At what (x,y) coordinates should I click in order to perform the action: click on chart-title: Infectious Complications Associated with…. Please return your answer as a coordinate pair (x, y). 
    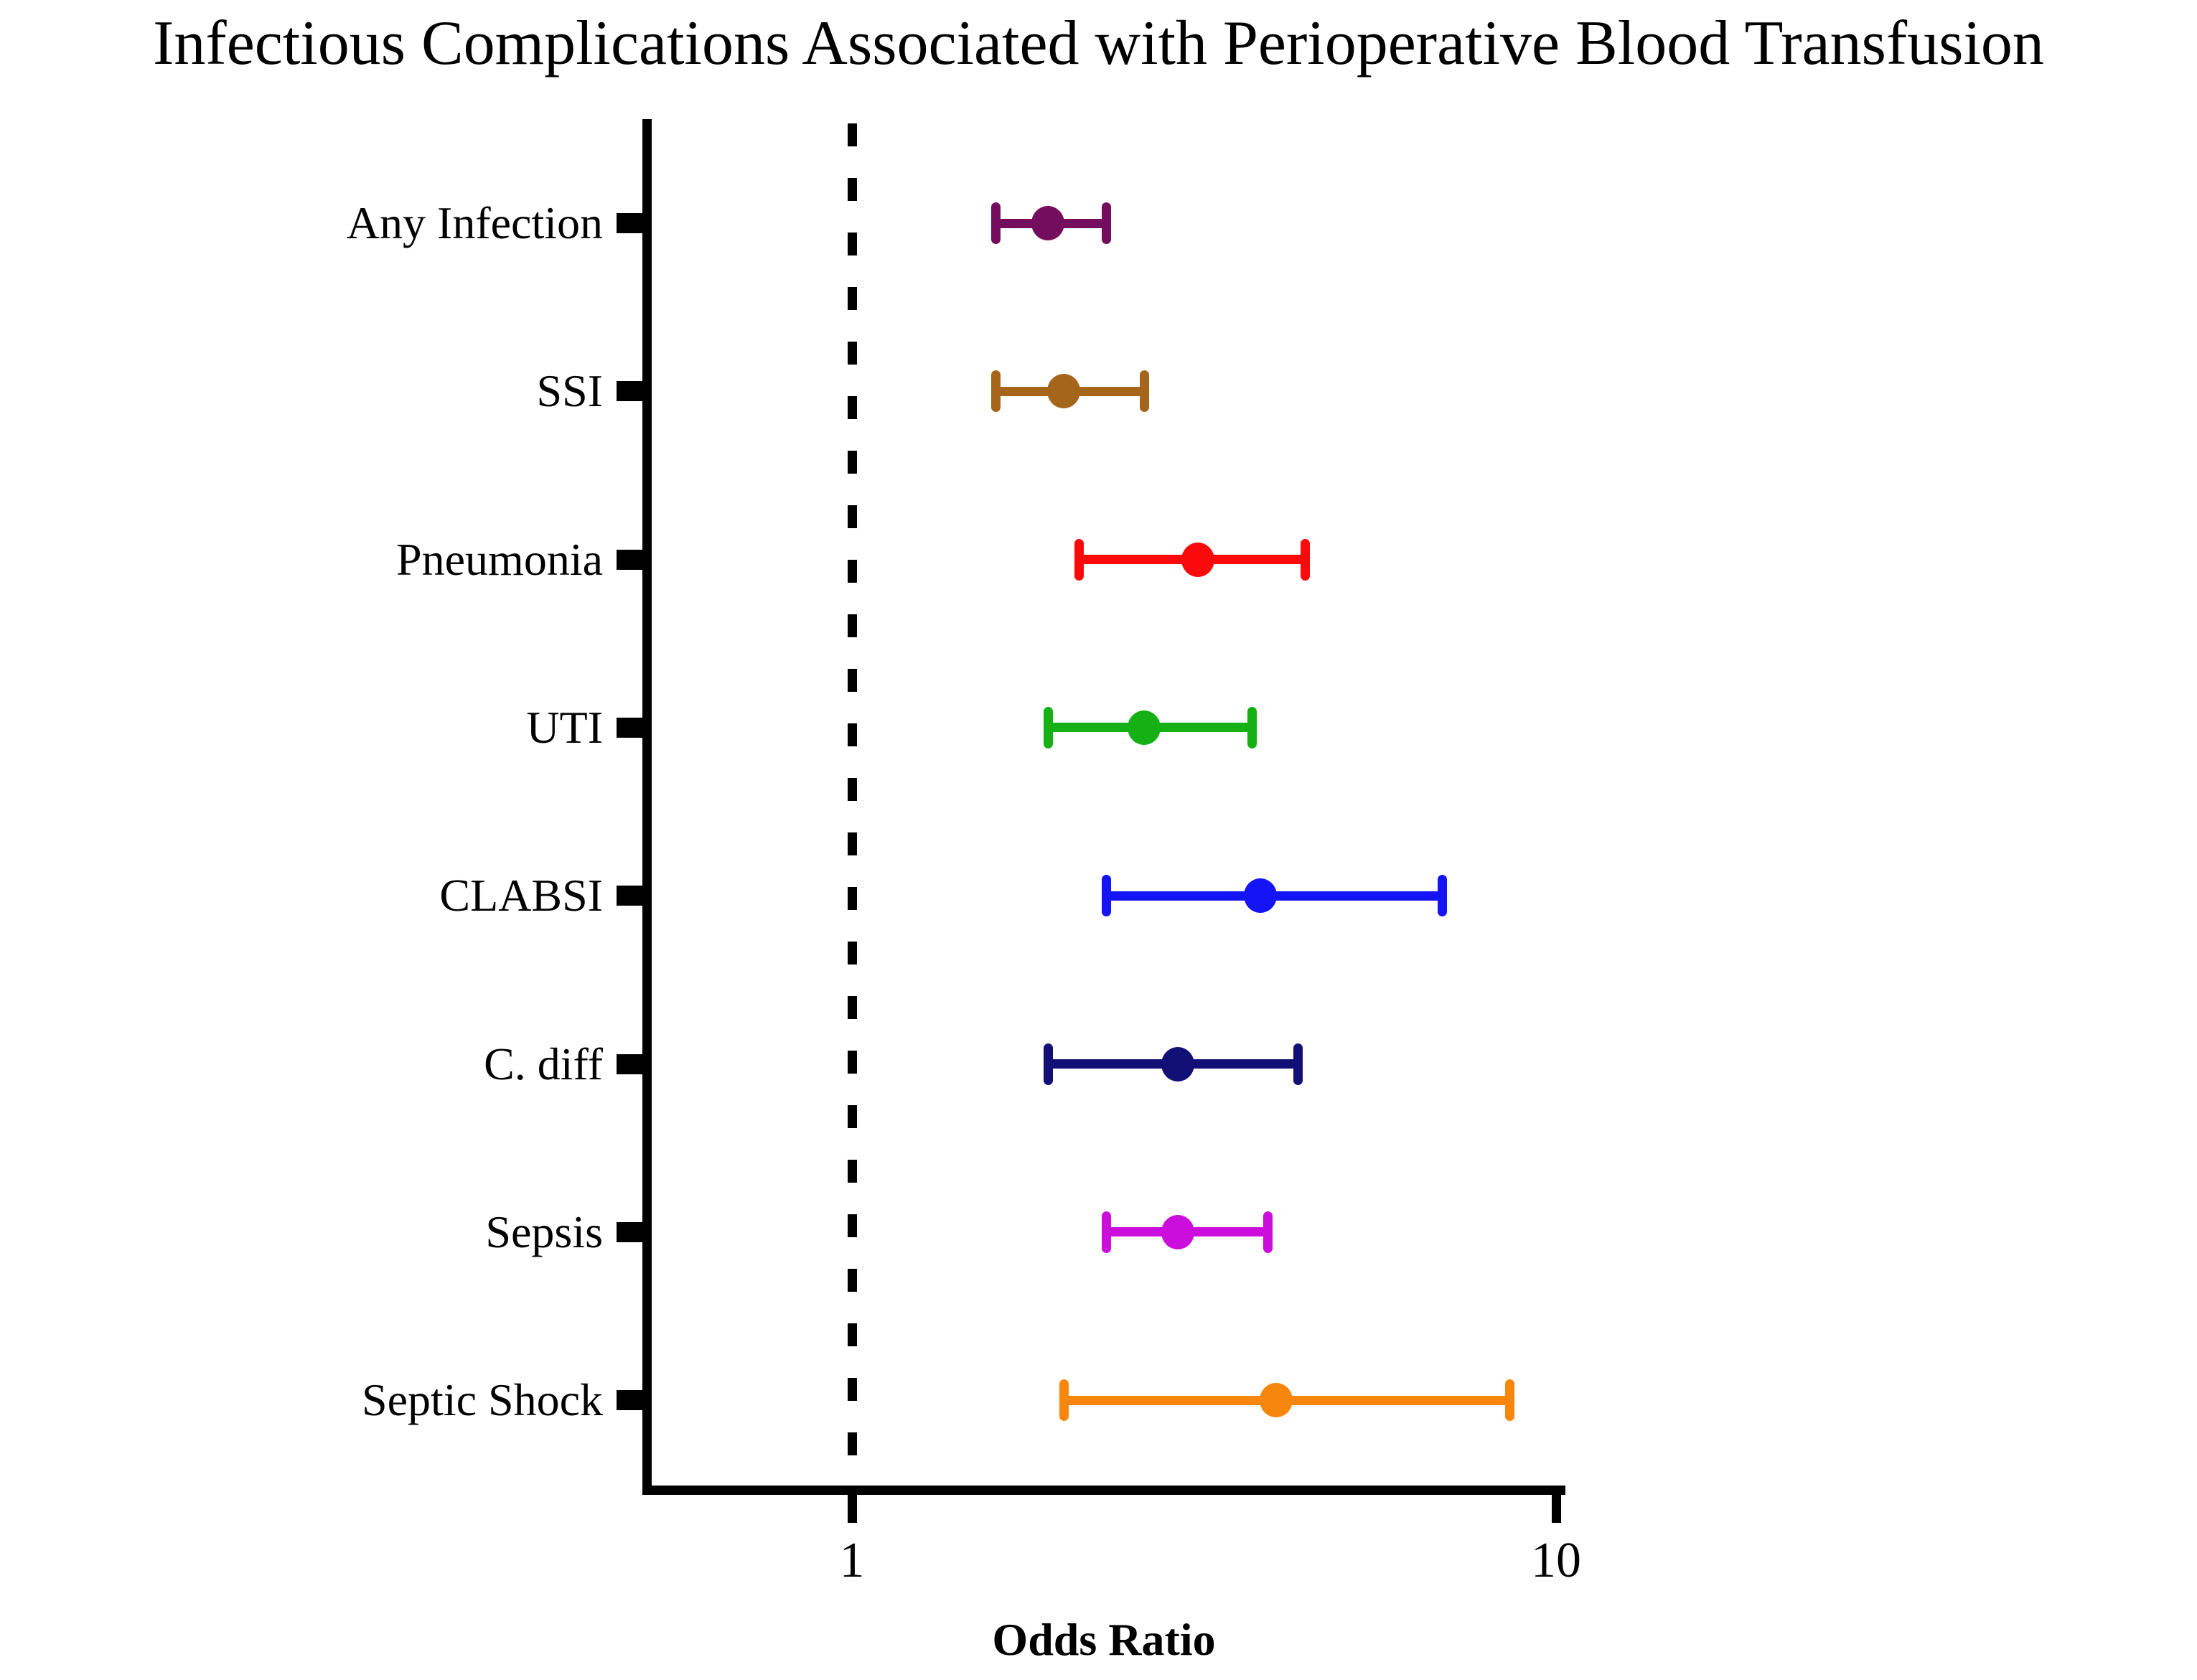
    Looking at the image, I should click on (1098, 43).